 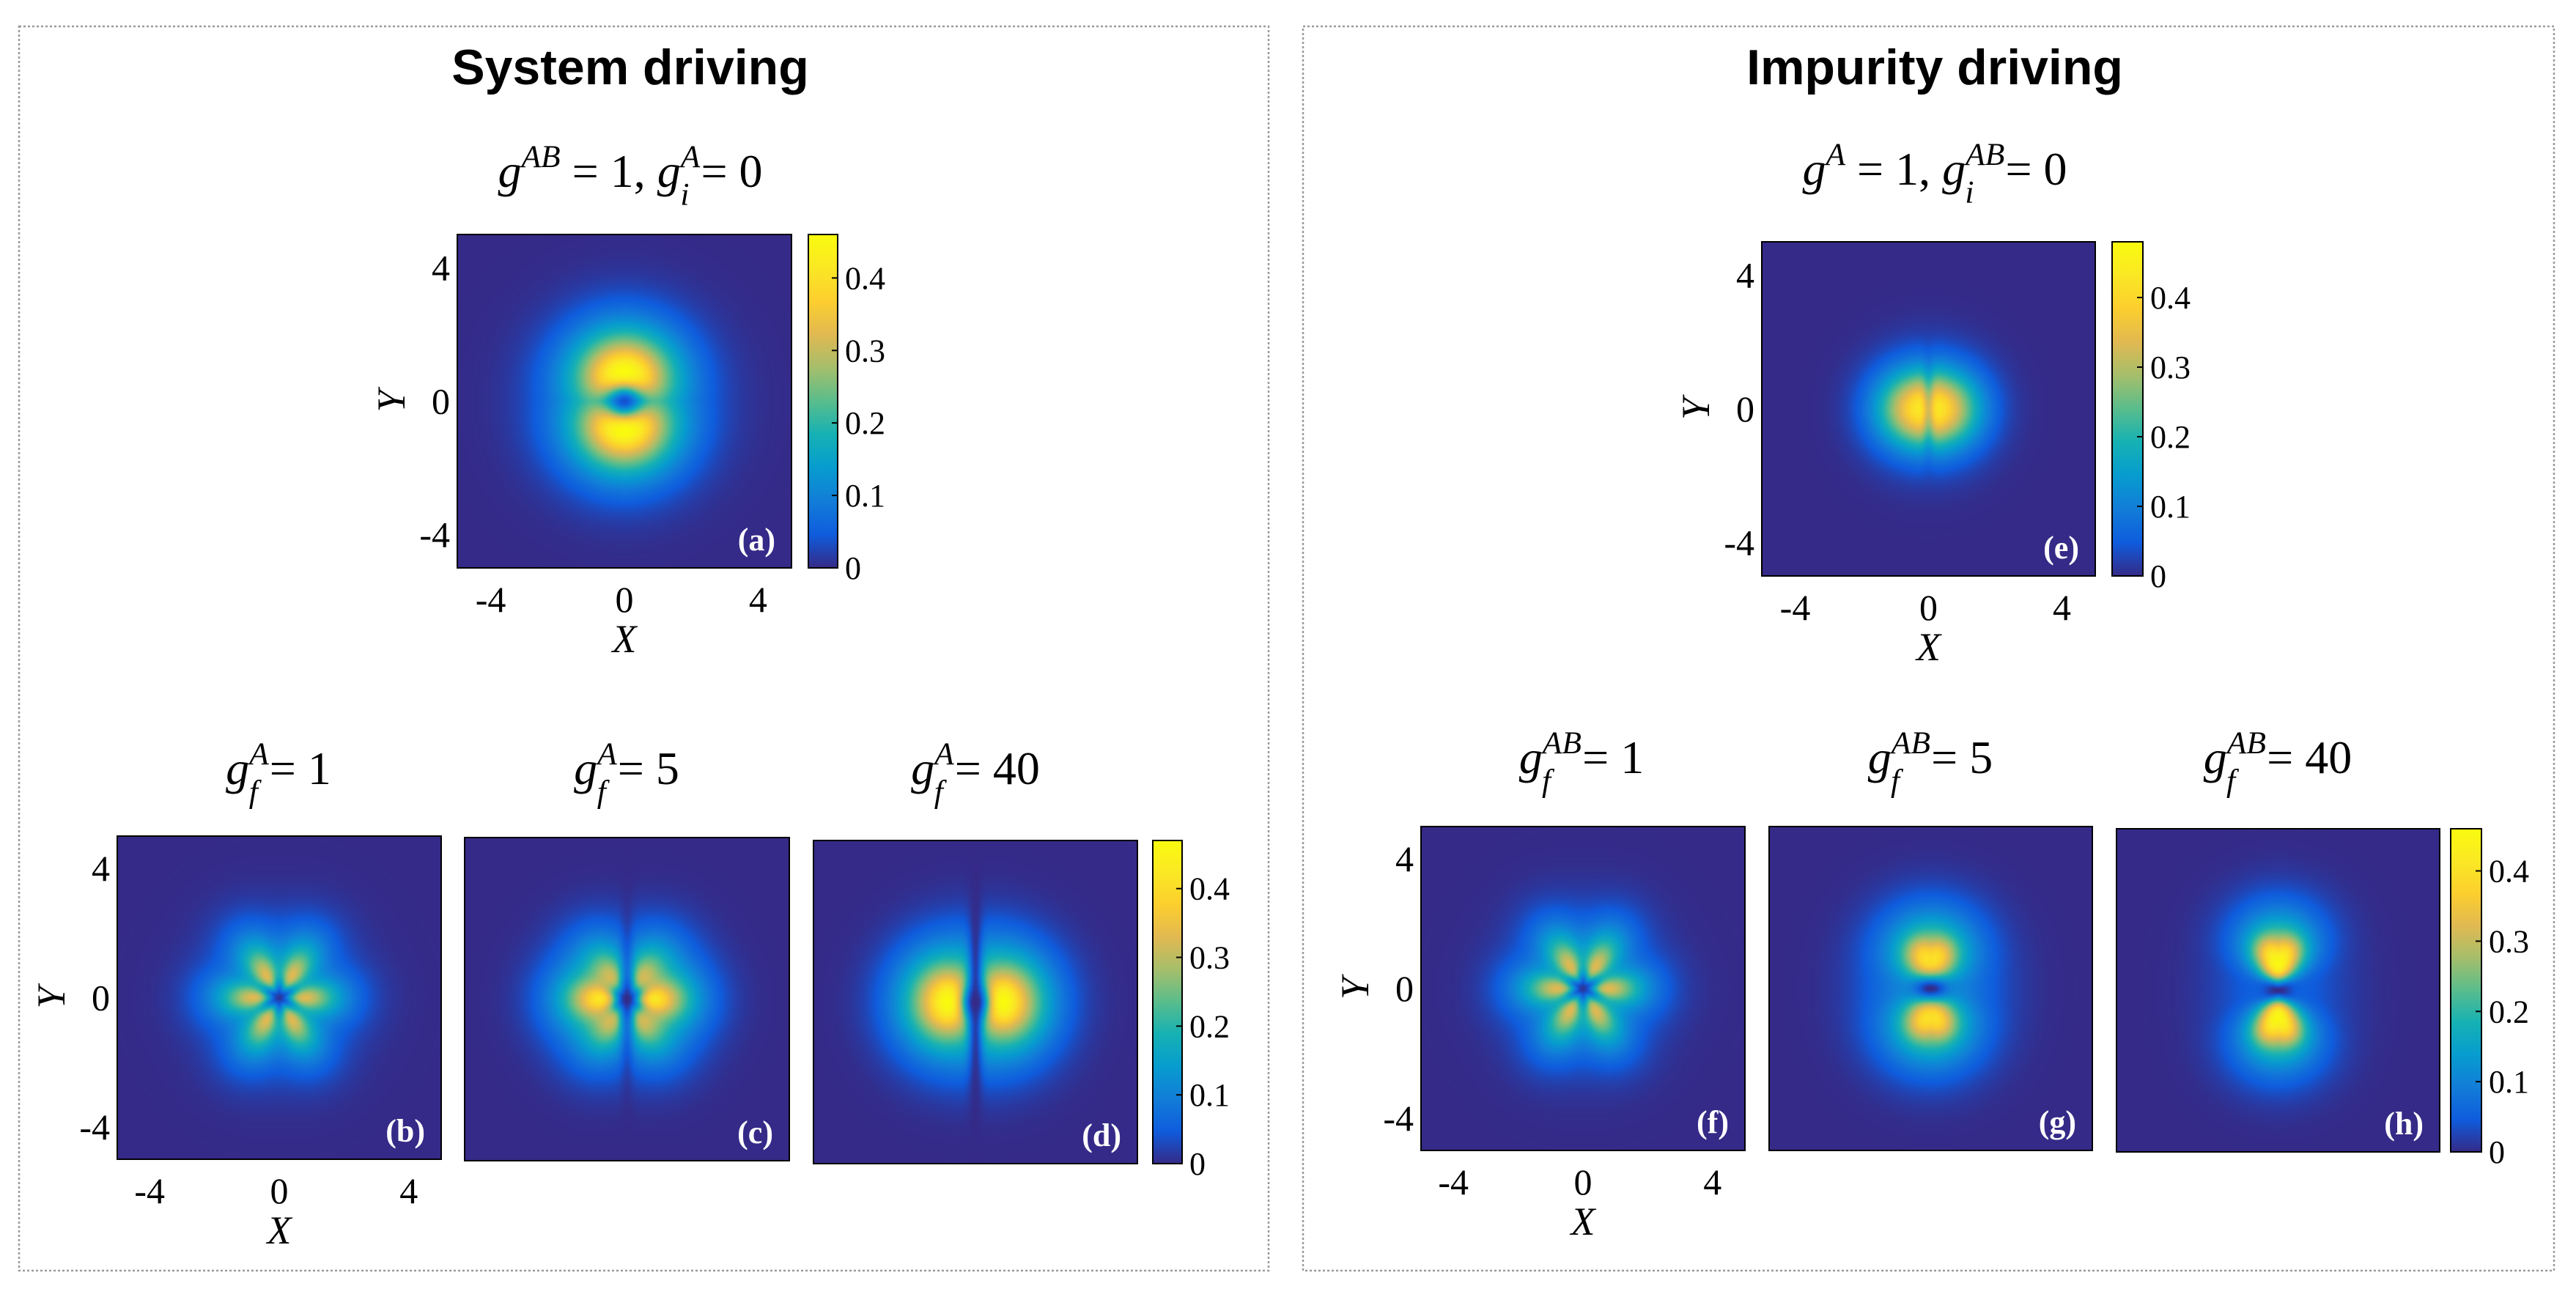 I want to click on heatmap-a, so click(x=624, y=401).